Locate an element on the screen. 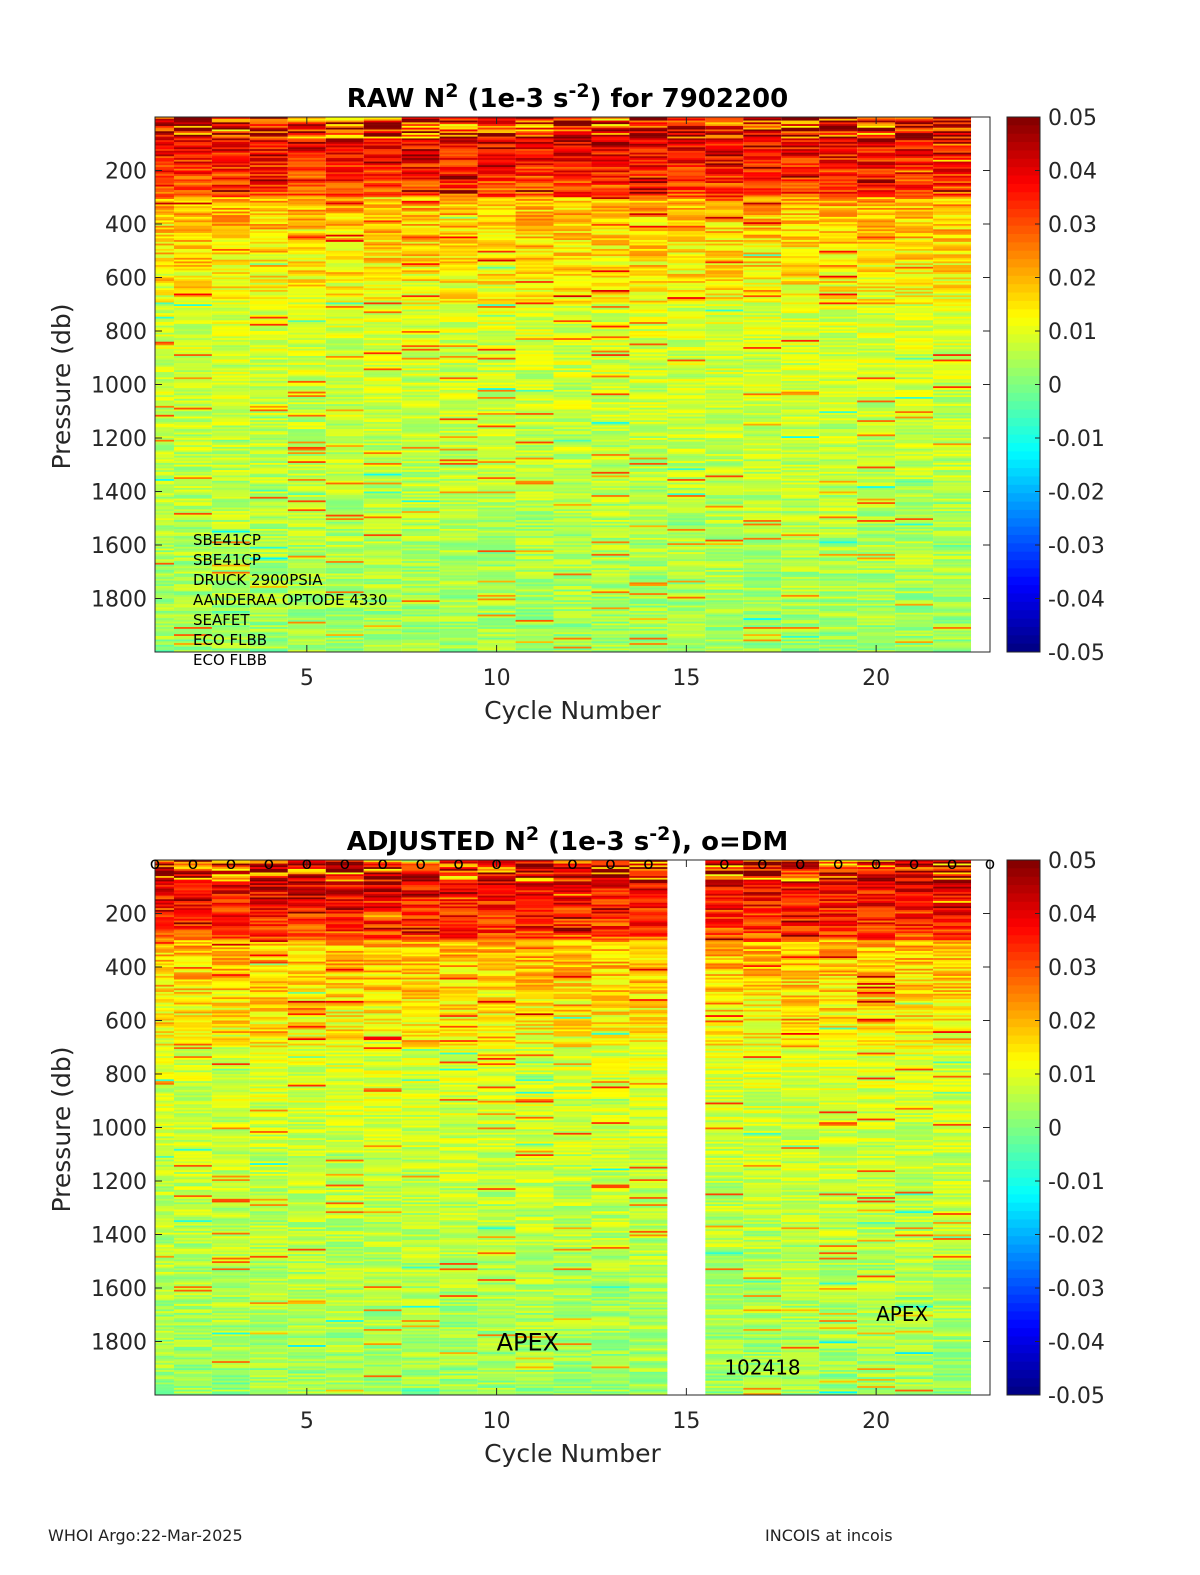  xtick-label: 10 is located at coordinates (497, 1421).